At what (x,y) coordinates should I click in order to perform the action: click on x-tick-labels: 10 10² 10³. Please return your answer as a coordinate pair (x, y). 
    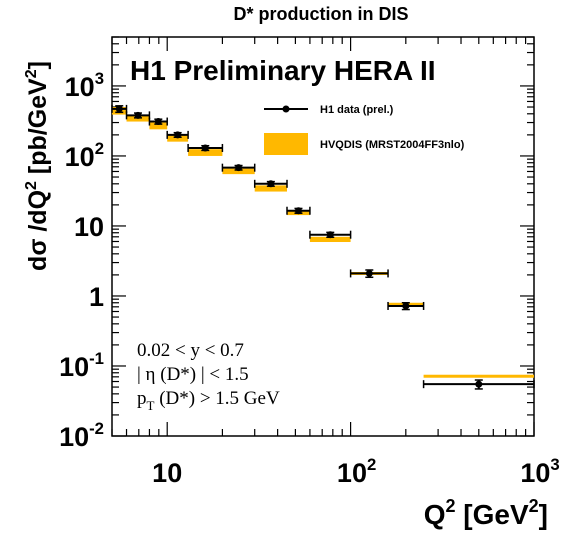
    Looking at the image, I should click on (355, 471).